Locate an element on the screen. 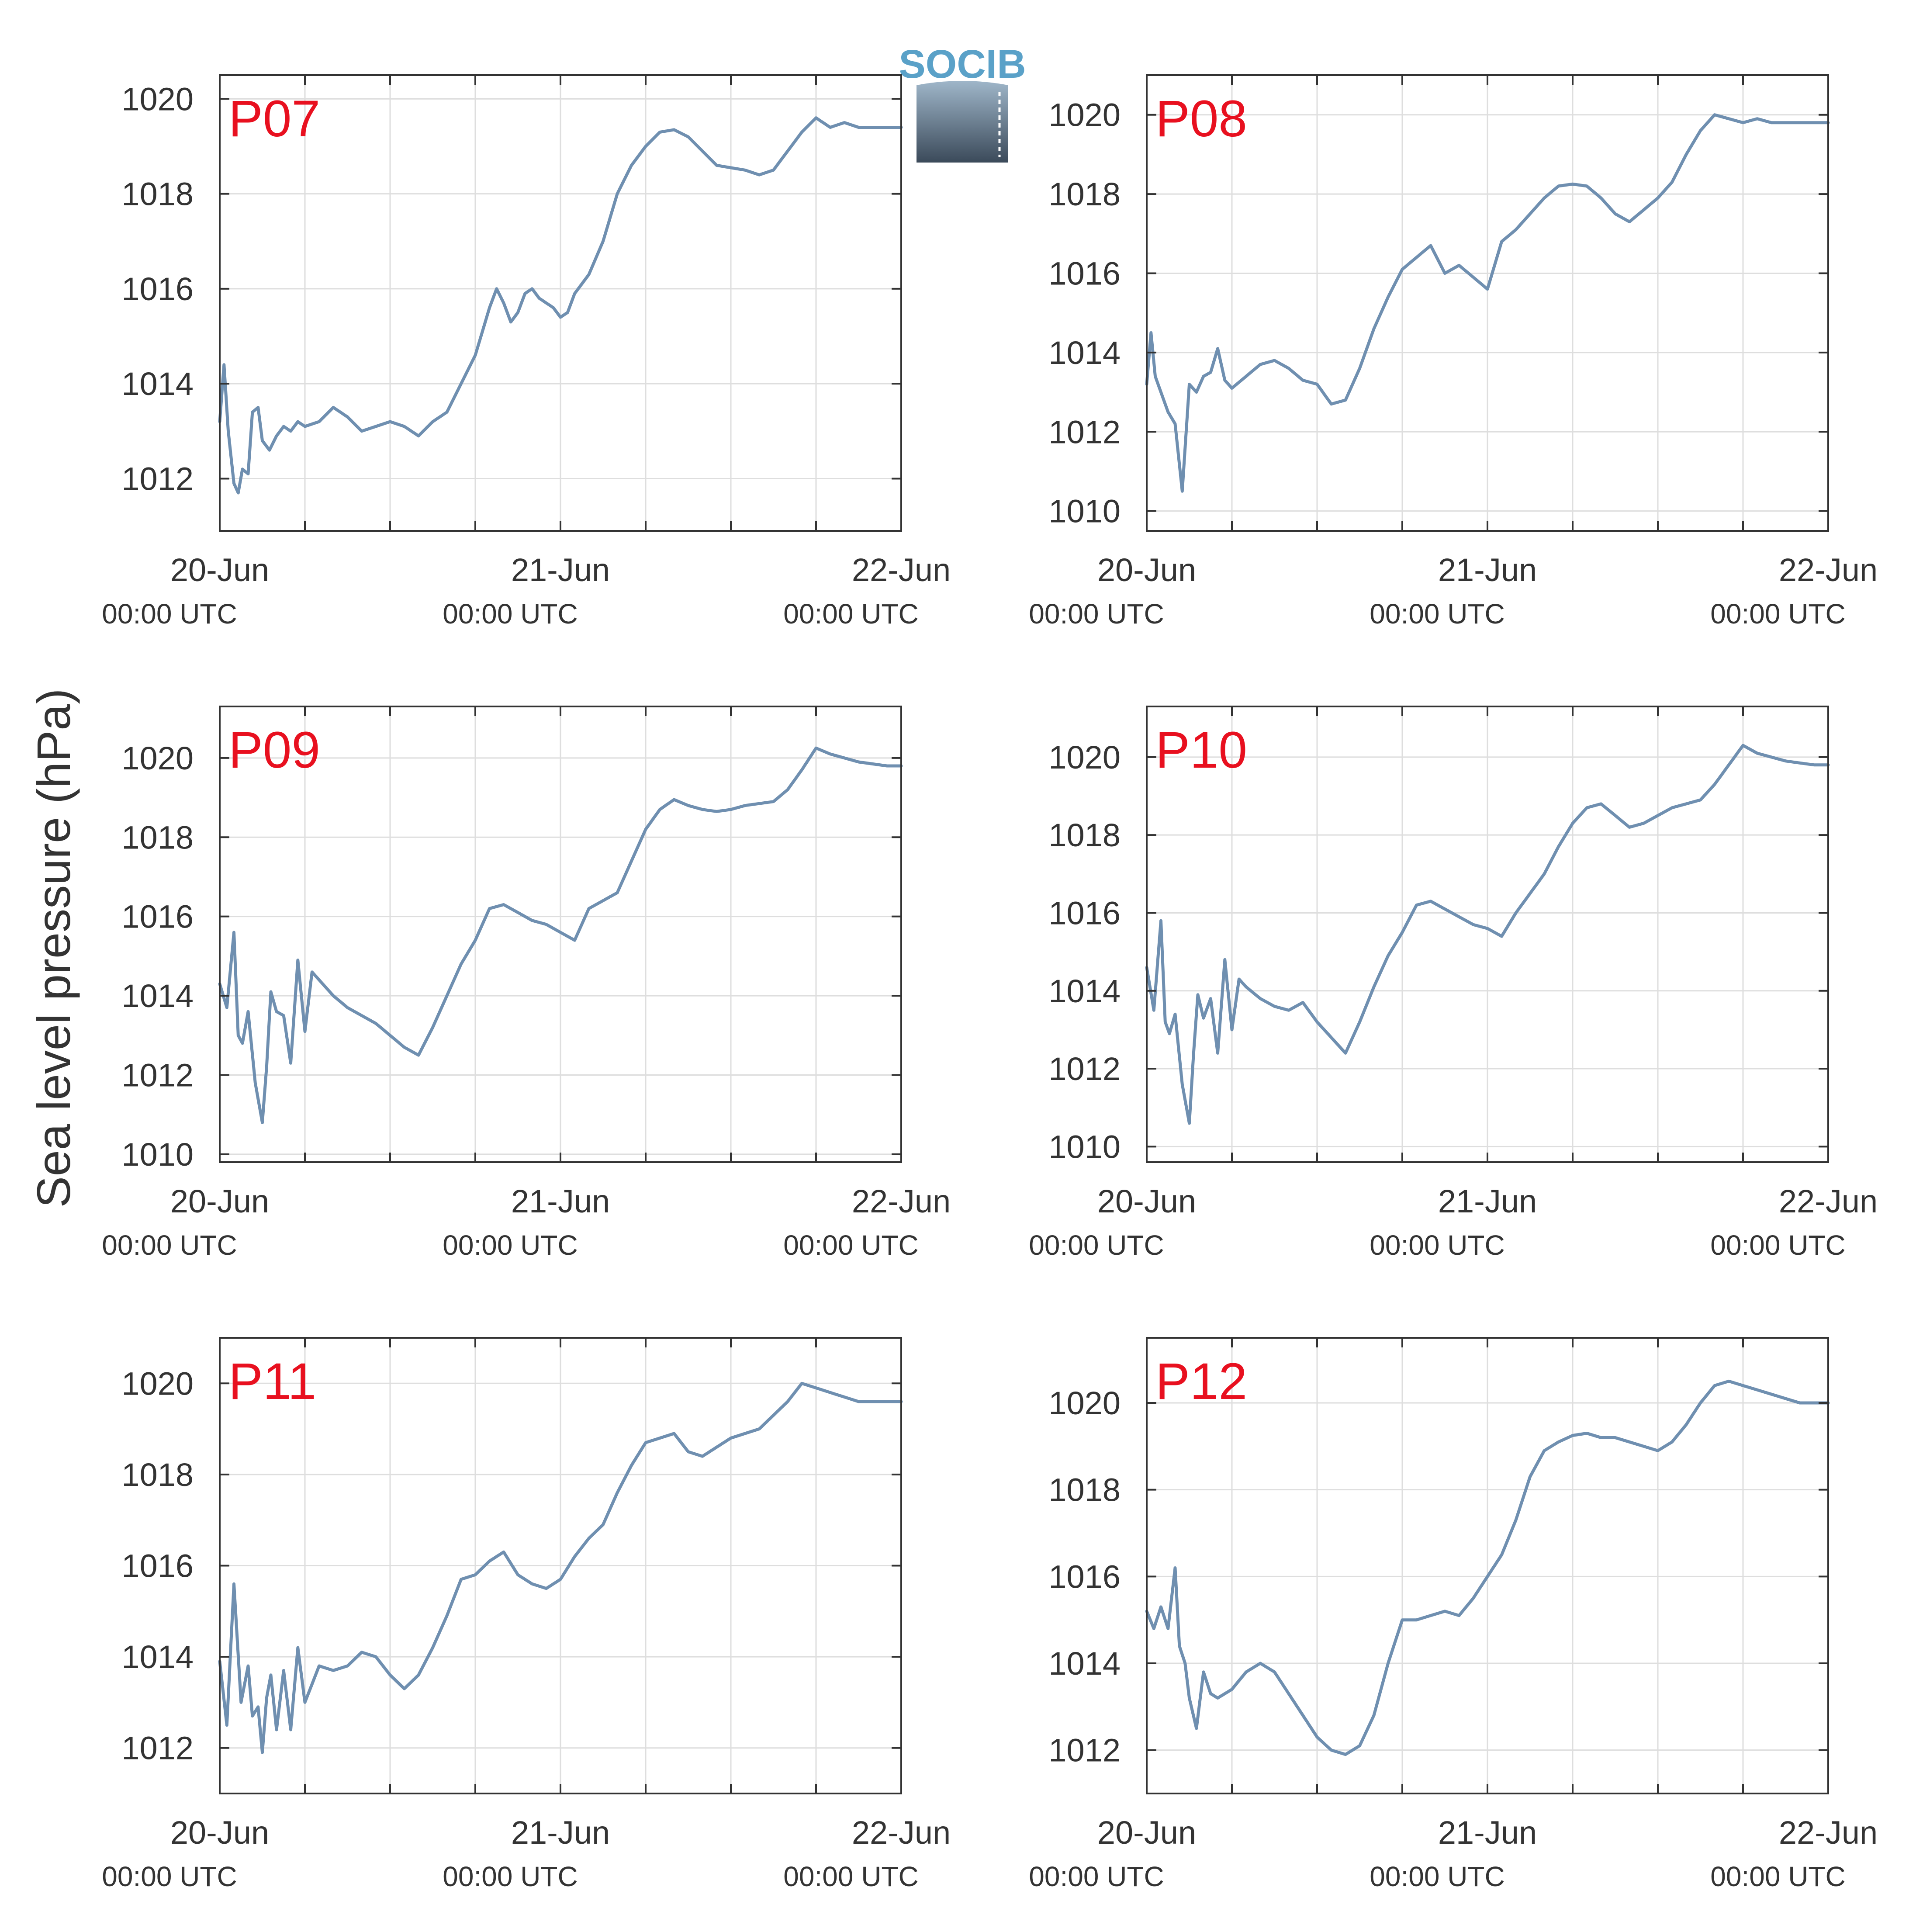  station-label: P07 is located at coordinates (274, 119).